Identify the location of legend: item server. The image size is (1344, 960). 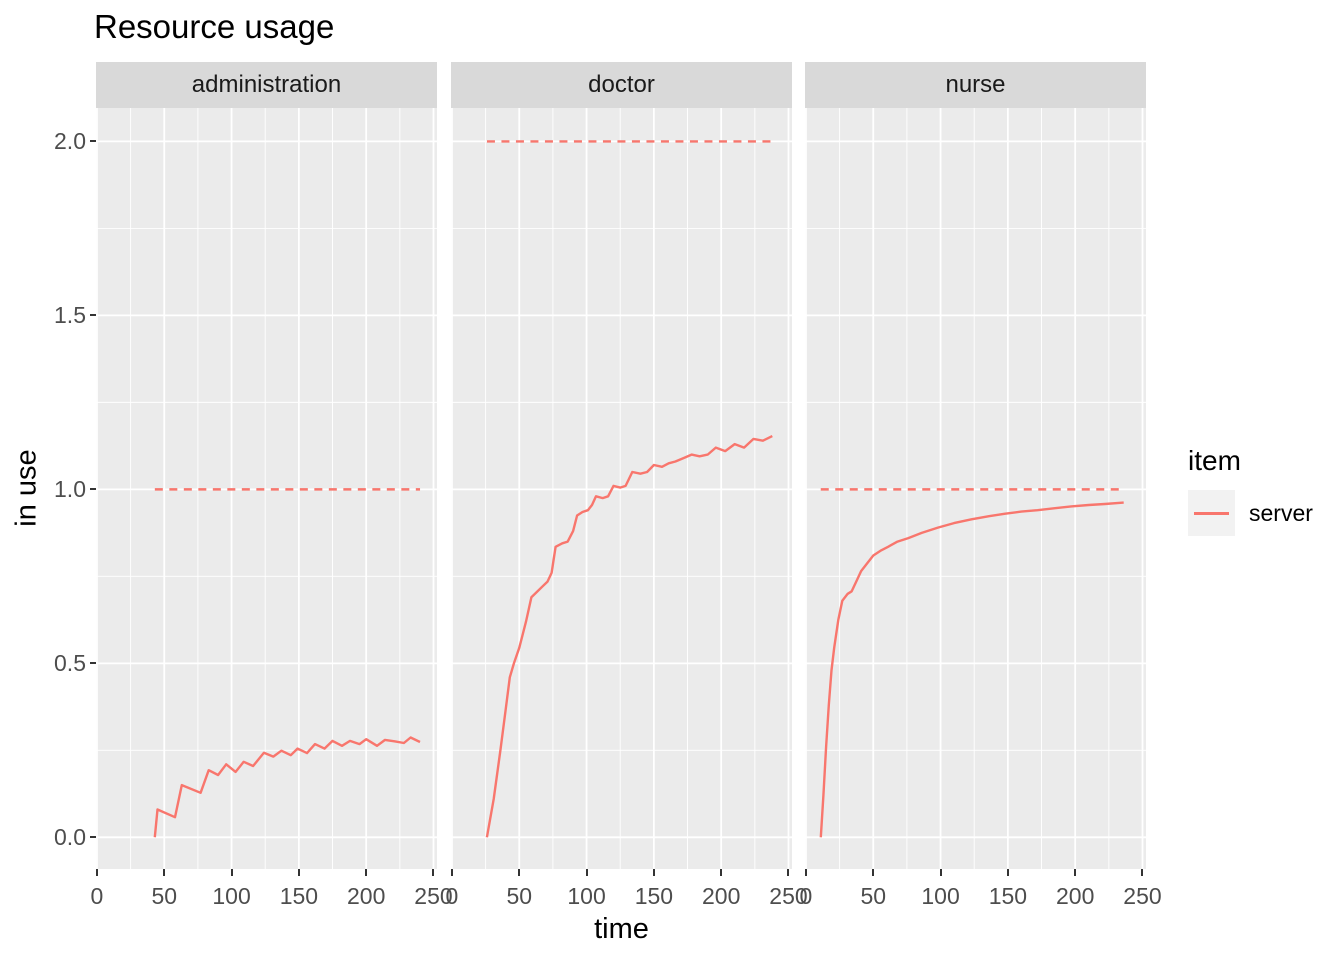
(1250, 490).